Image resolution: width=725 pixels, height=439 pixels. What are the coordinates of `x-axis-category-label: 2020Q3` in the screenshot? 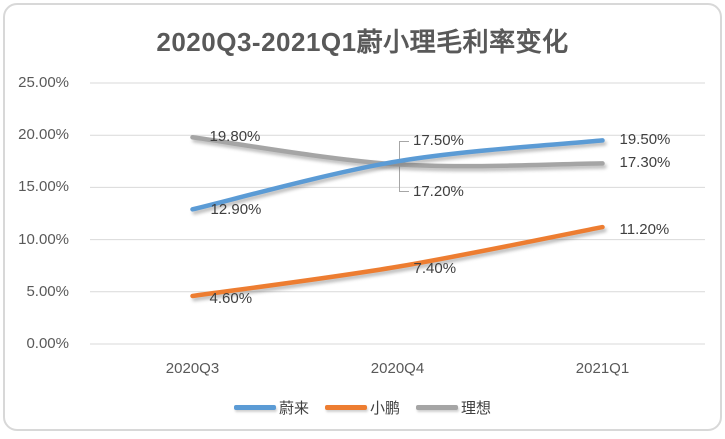 It's located at (193, 369).